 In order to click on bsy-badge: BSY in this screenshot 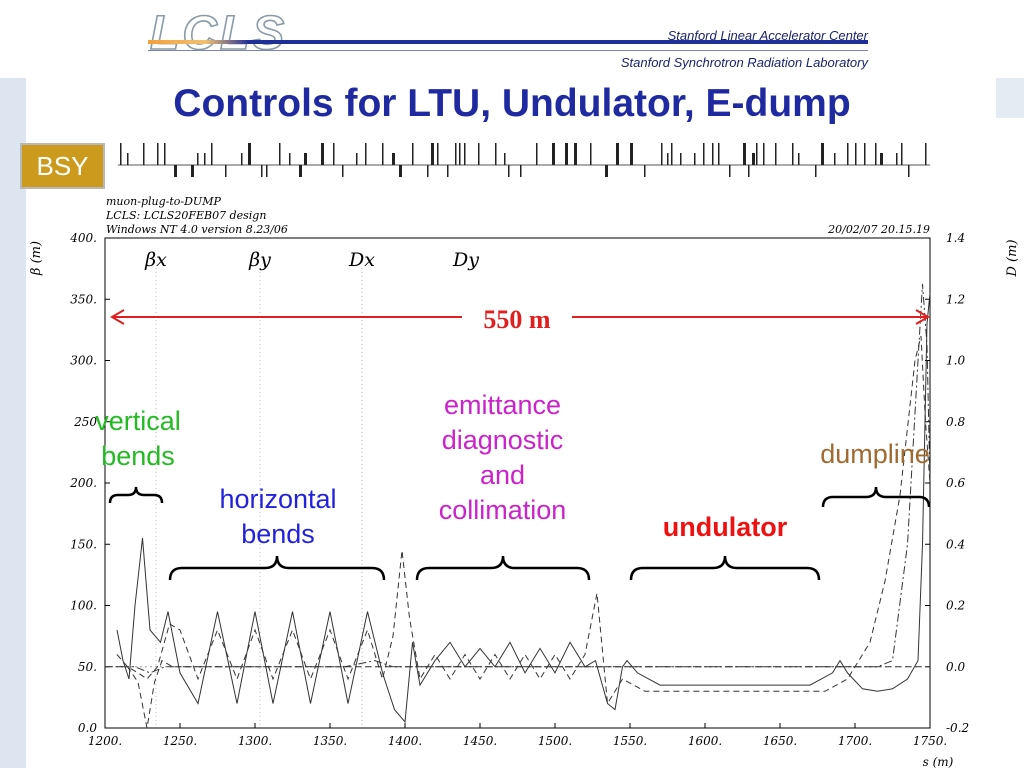, I will do `click(62, 166)`.